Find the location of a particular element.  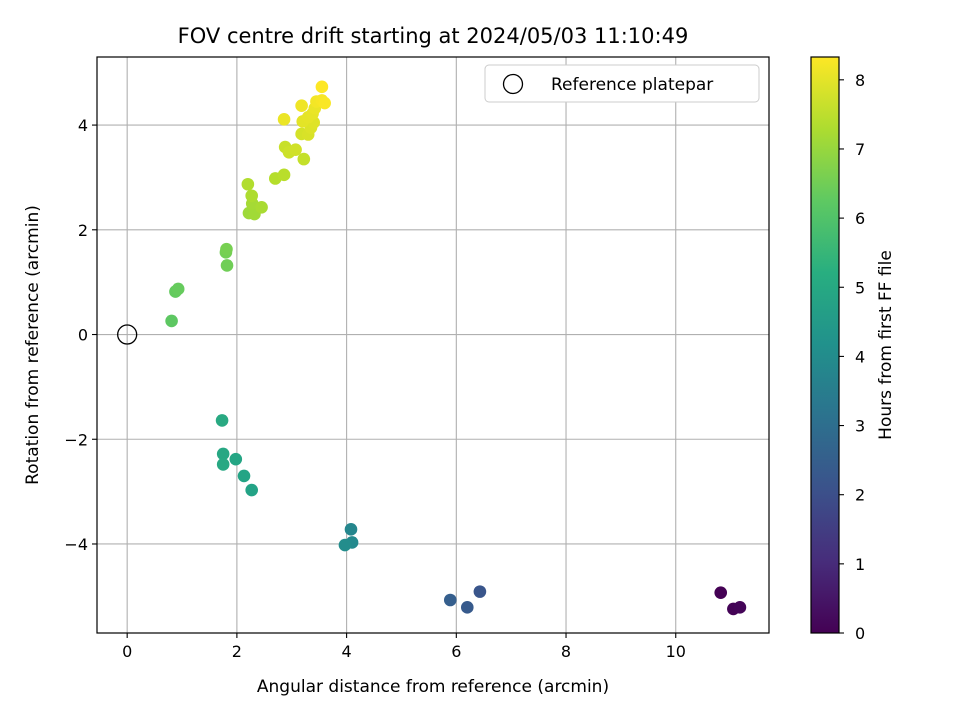

colorbar-gradient is located at coordinates (825, 345).